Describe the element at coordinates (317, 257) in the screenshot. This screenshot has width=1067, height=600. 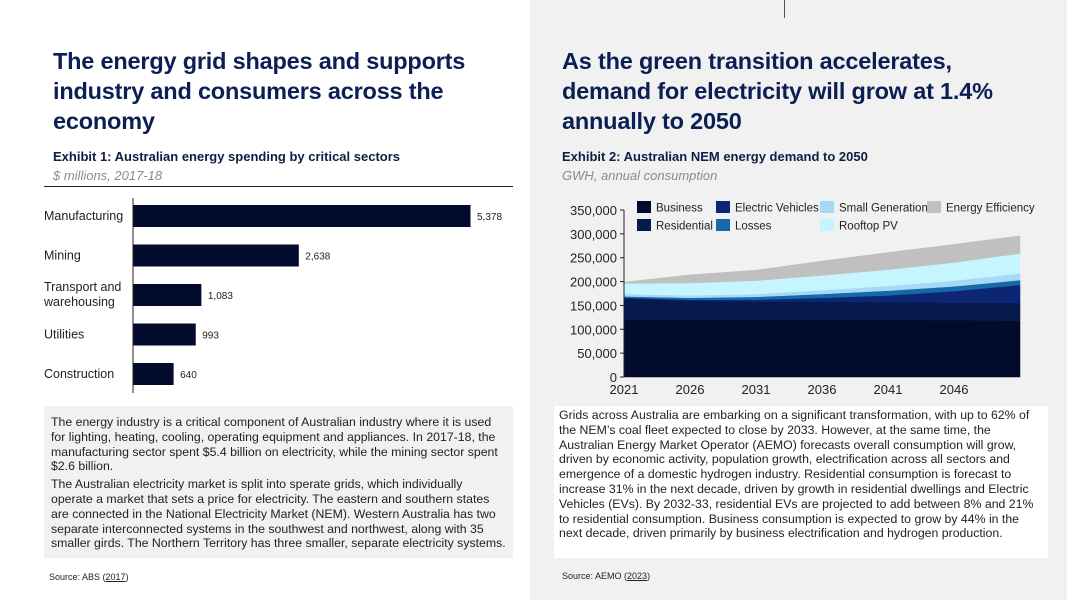
I see `bar-value-label: 2,638` at that location.